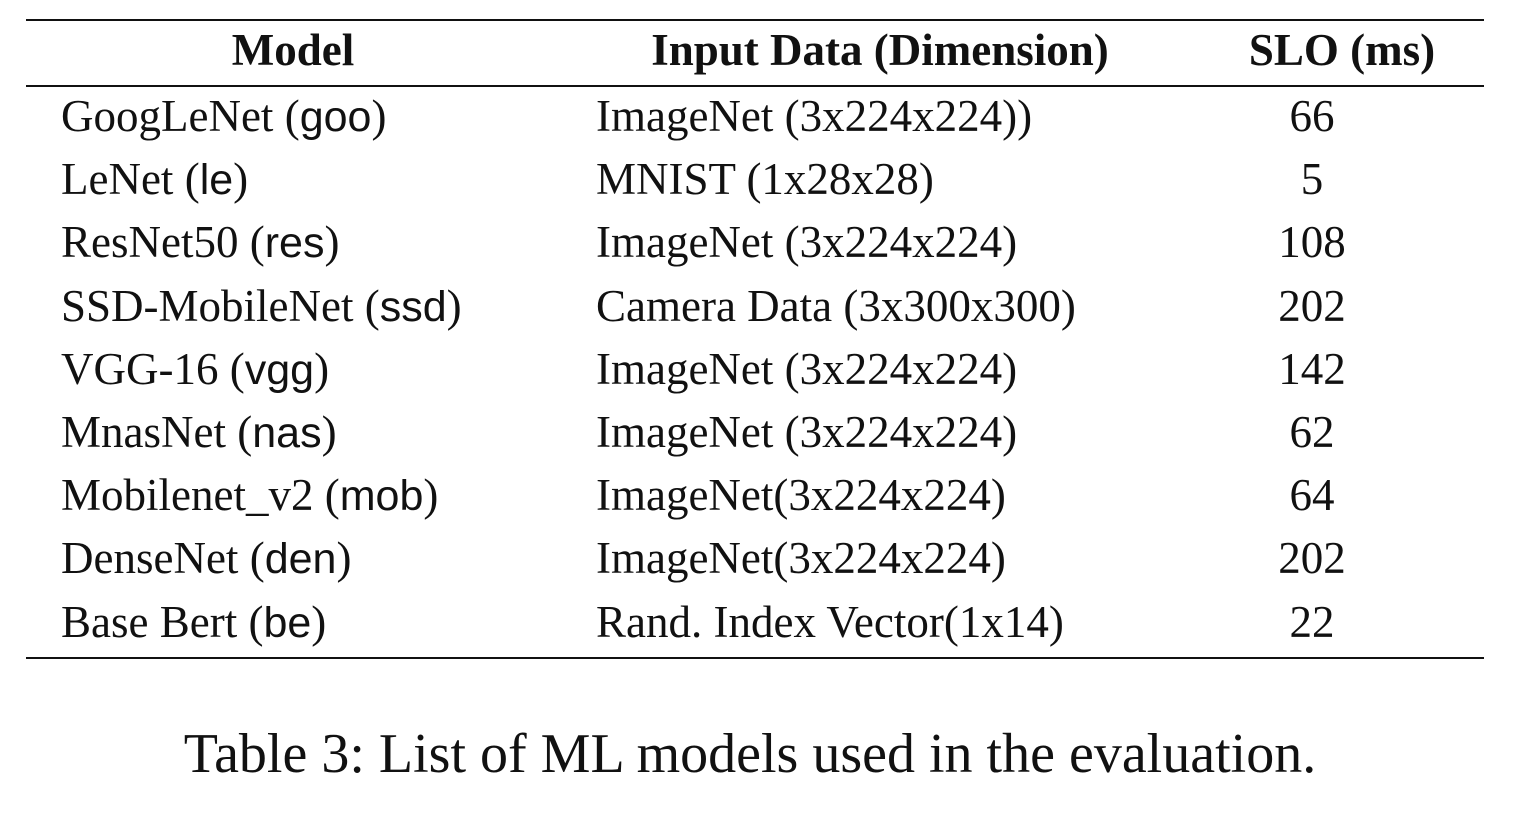  What do you see at coordinates (880, 50) in the screenshot?
I see `header-input-data: Input Data (Dimension)` at bounding box center [880, 50].